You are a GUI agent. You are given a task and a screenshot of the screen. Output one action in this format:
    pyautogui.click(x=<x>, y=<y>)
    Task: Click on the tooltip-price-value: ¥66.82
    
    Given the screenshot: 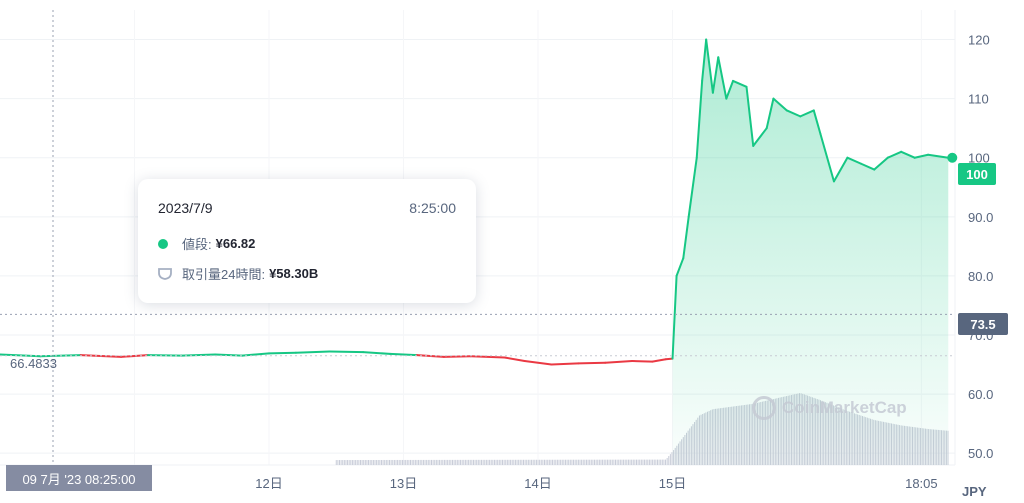 What is the action you would take?
    pyautogui.click(x=235, y=243)
    